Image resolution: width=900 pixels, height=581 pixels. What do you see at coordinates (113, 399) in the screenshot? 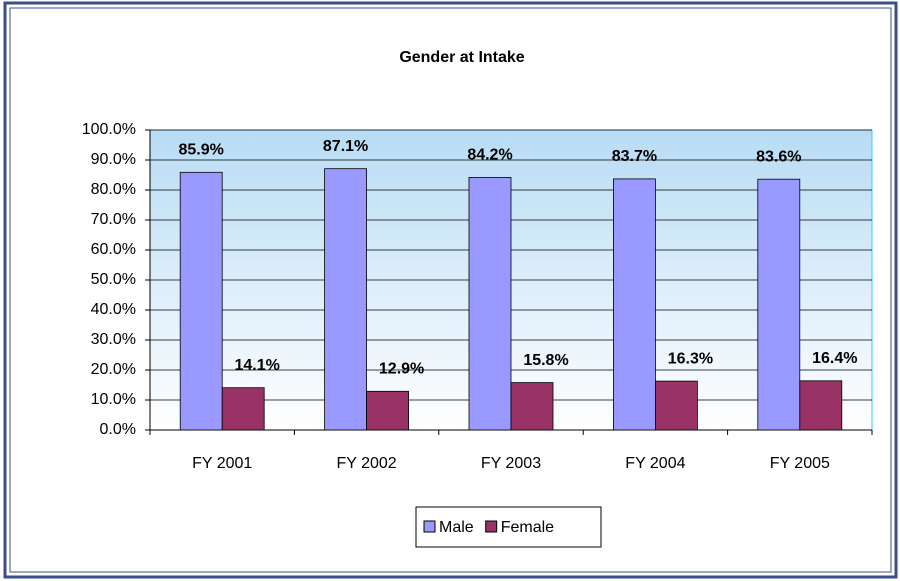
I see `y-tick-label: 10.0%` at bounding box center [113, 399].